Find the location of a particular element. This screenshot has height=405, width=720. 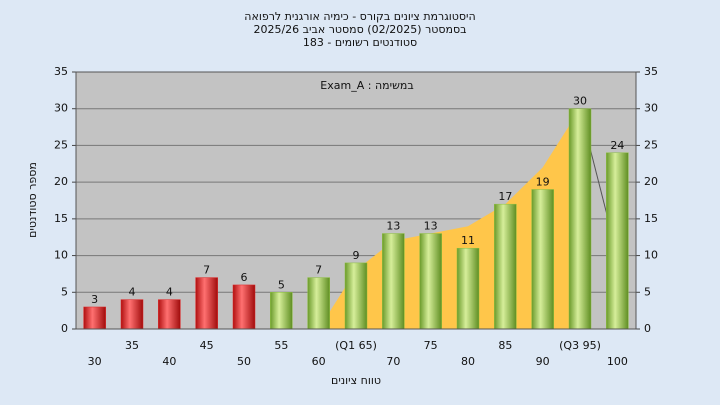

y-tick-label: 35 is located at coordinates (61, 71).